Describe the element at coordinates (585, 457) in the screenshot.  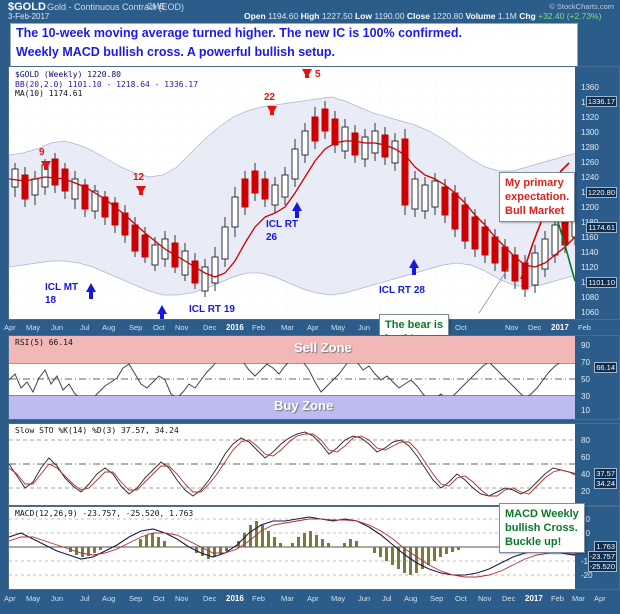
I see `stoch-tick-60: 60` at that location.